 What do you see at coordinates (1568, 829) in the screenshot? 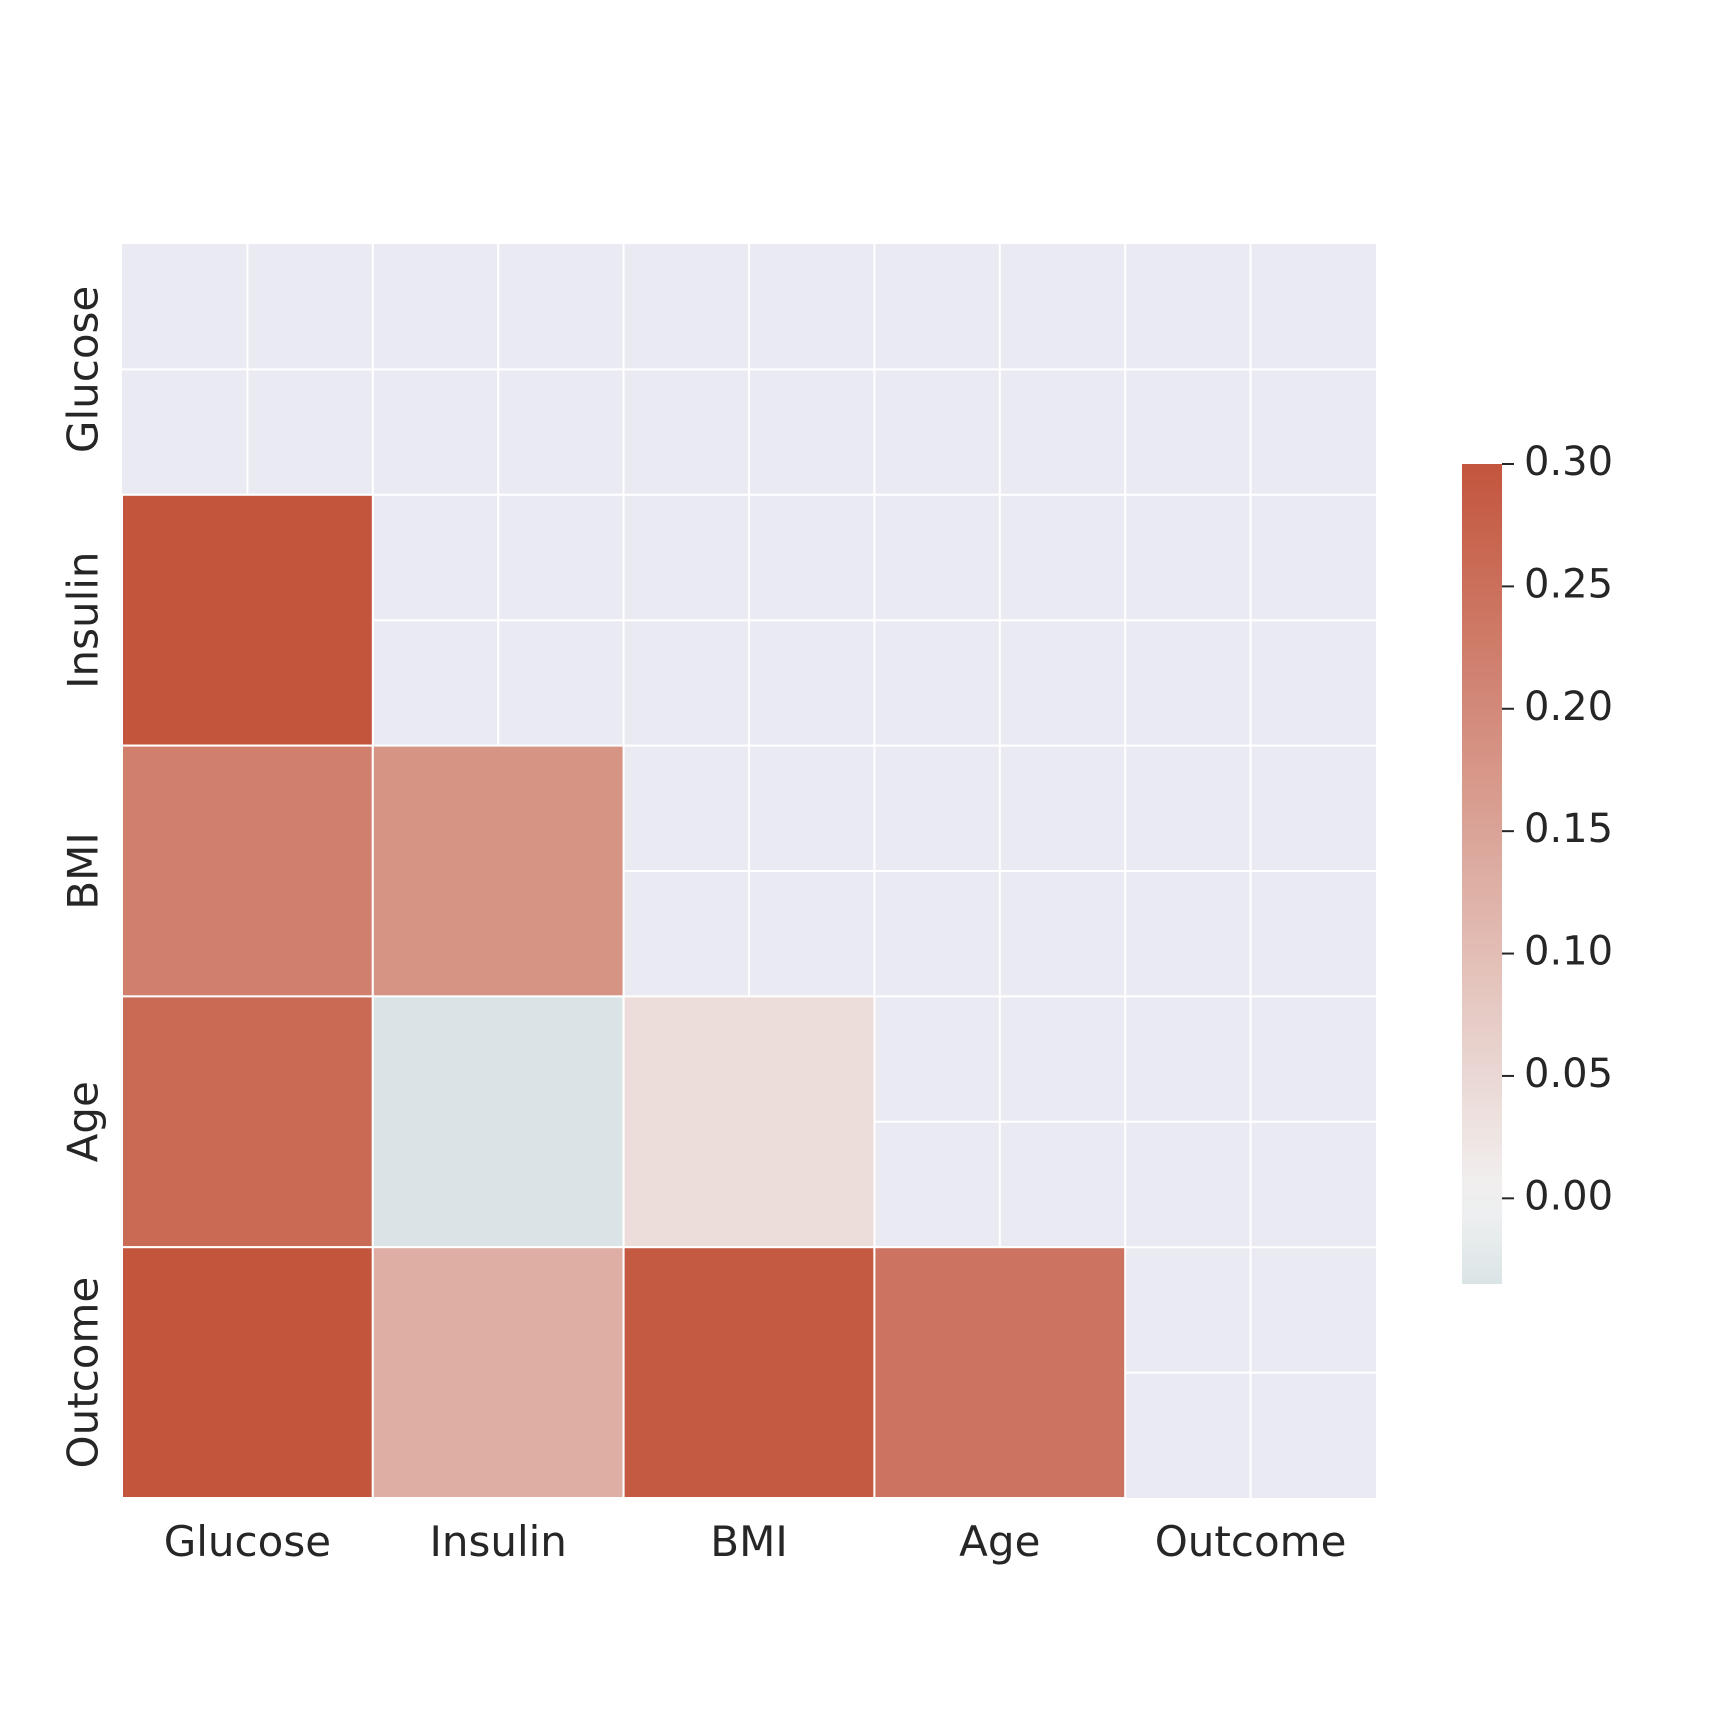
I see `colorbar-tick-label: 0.15` at bounding box center [1568, 829].